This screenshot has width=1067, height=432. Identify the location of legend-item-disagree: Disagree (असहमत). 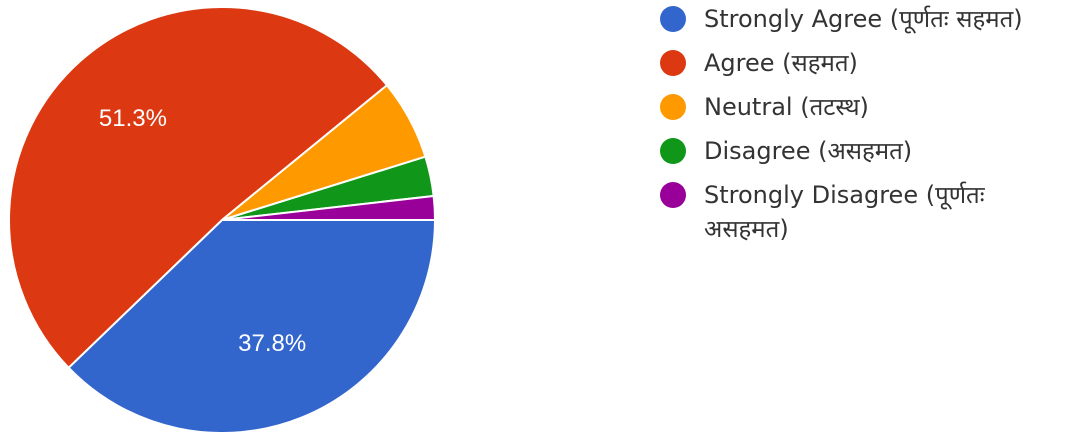
(862, 151).